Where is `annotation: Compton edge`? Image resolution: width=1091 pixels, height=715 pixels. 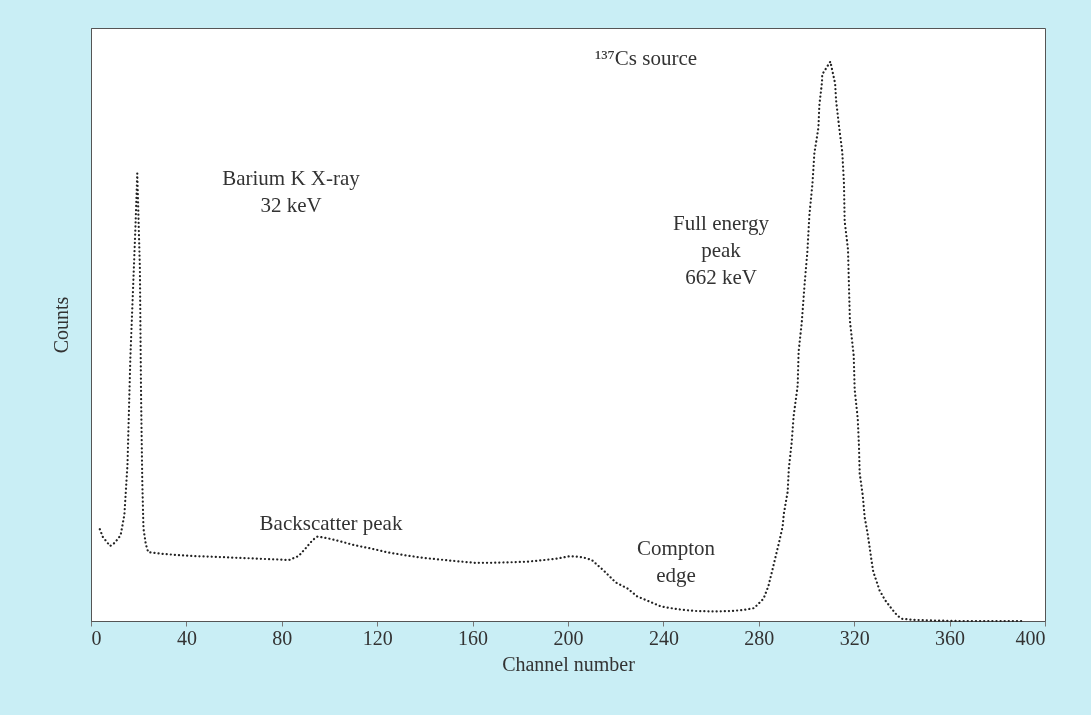 annotation: Compton edge is located at coordinates (676, 561).